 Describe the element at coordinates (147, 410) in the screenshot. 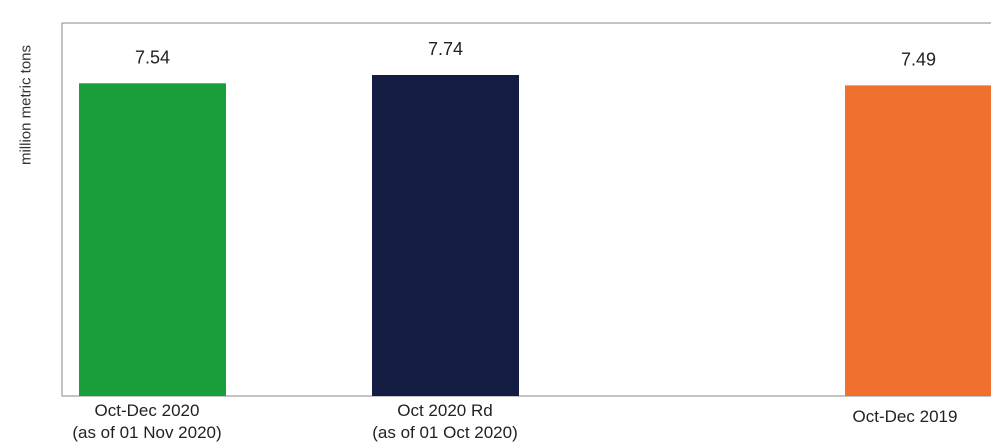

I see `category-label-1-line-1: Oct-Dec 2020` at that location.